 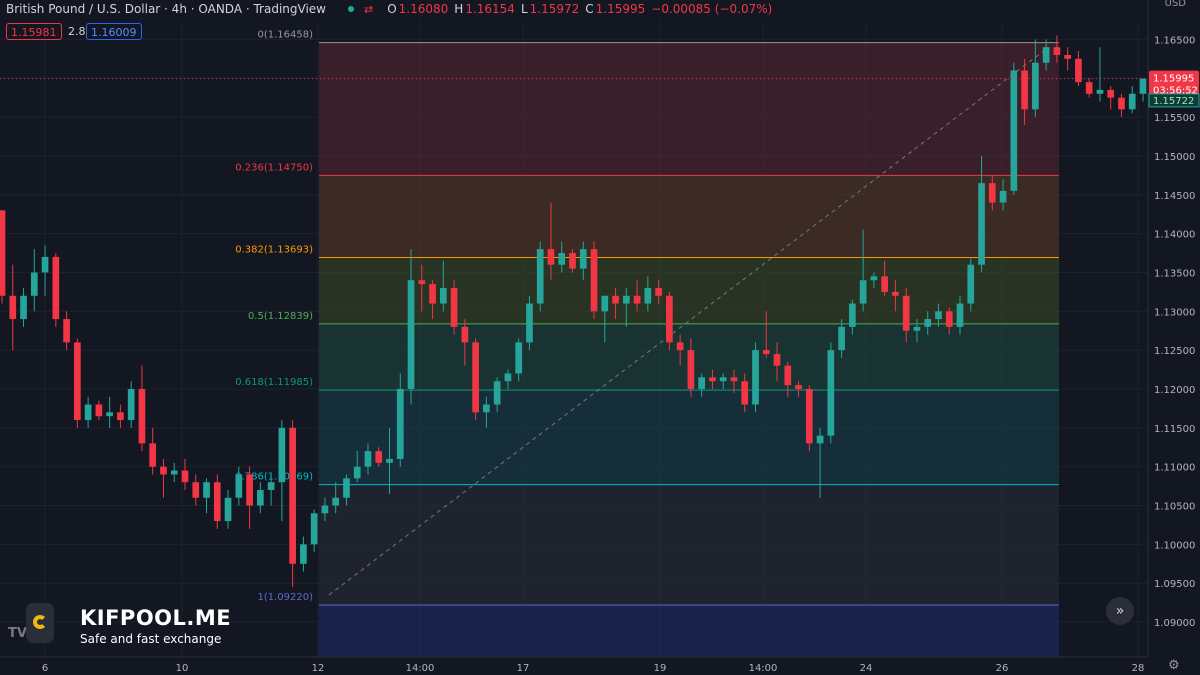 I want to click on price-tick-label: 1.09500, so click(x=1174, y=584).